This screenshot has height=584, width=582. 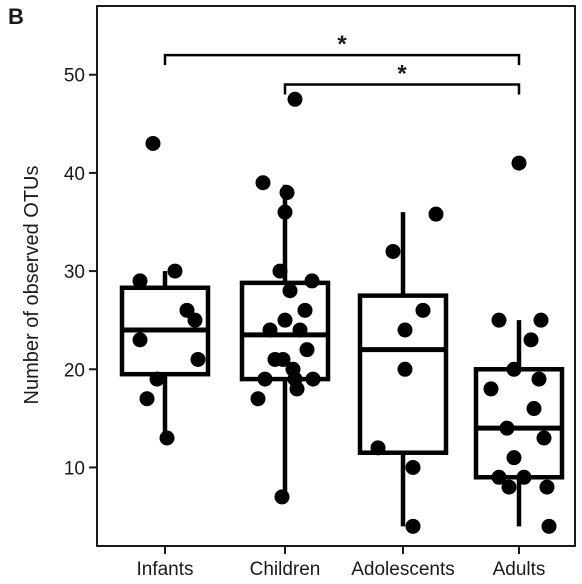 I want to click on x-tick-label: Adults, so click(x=519, y=569).